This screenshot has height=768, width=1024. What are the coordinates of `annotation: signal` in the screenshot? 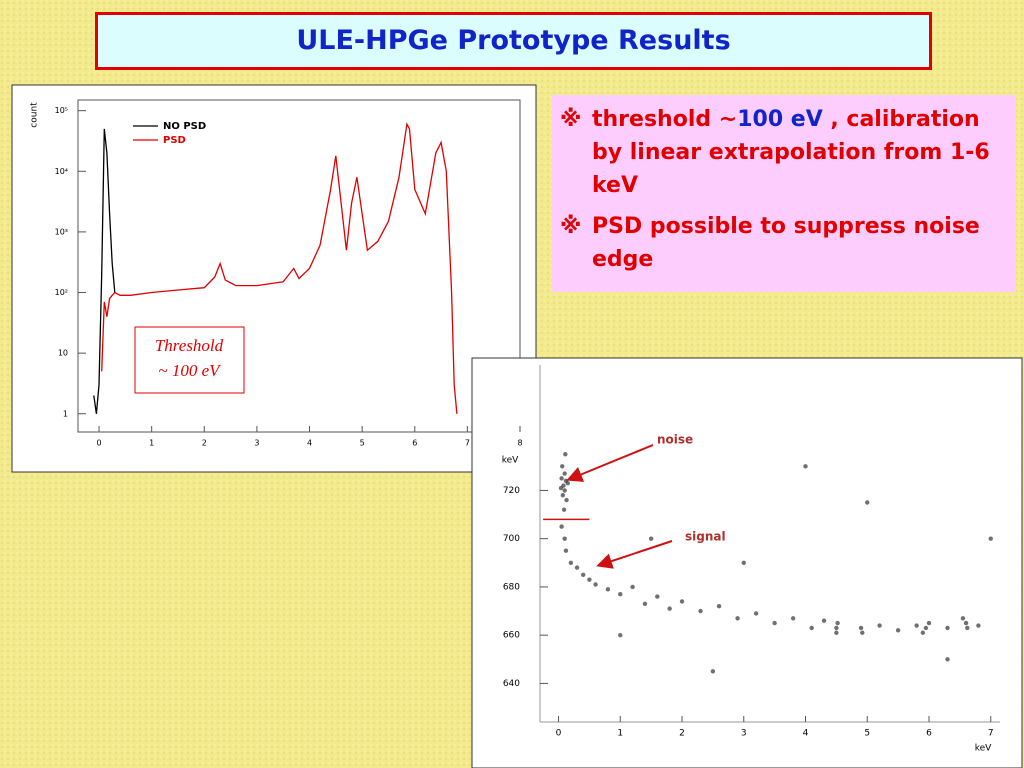 It's located at (705, 537).